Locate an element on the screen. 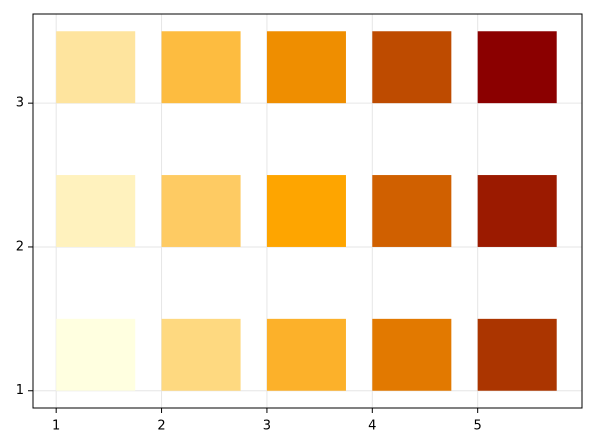  x-tick-label: 3 is located at coordinates (267, 426).